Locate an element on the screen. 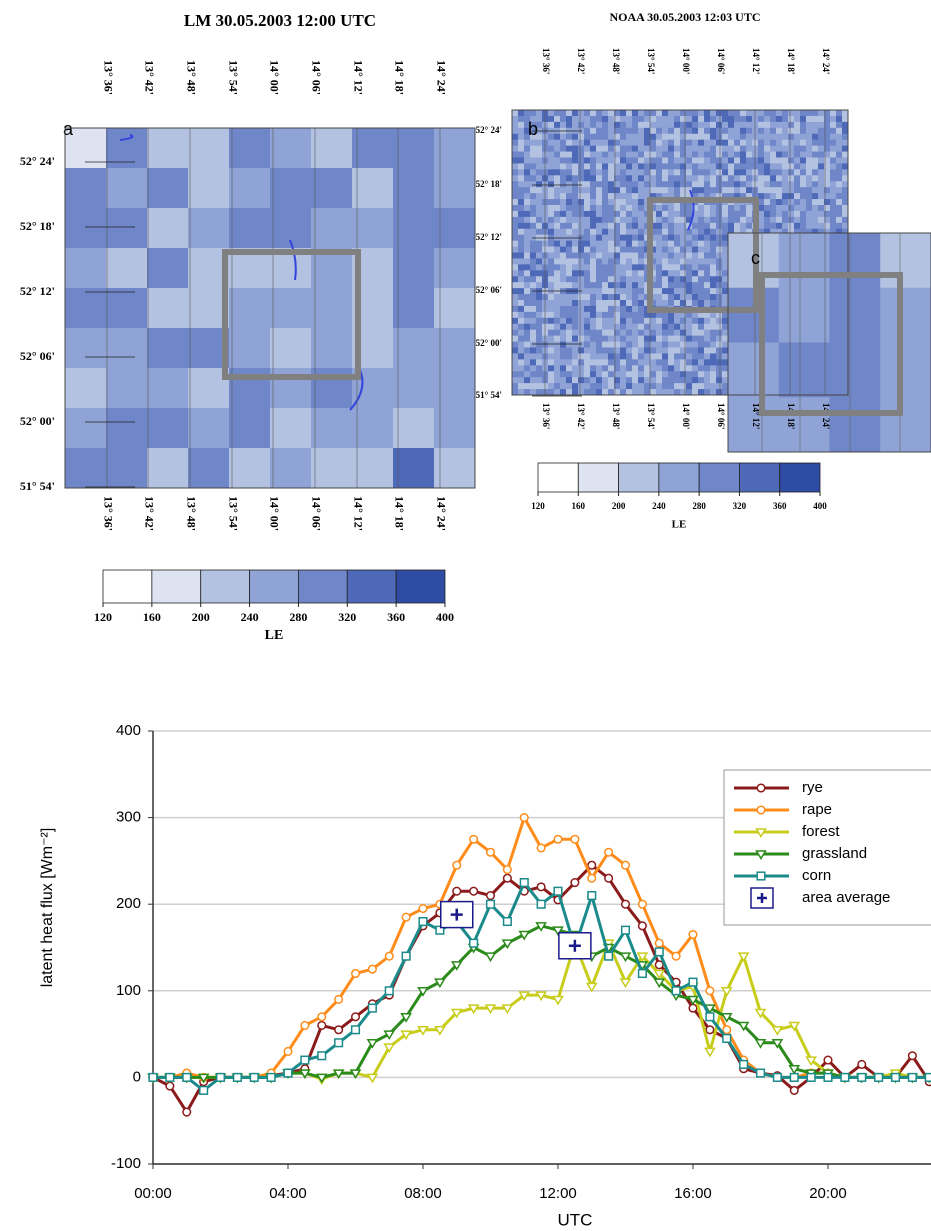 This screenshot has width=931, height=1231. lon-label: 14° 00' is located at coordinates (274, 77).